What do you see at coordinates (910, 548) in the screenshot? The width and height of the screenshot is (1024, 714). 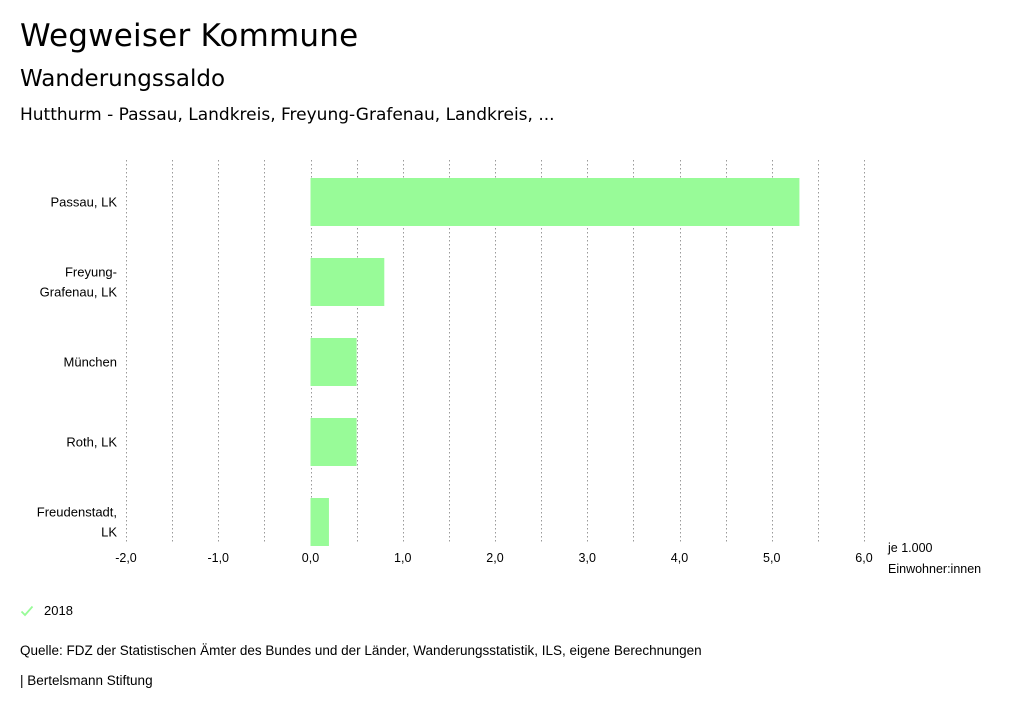 I see `x-axis-unit-label: je 1.000` at bounding box center [910, 548].